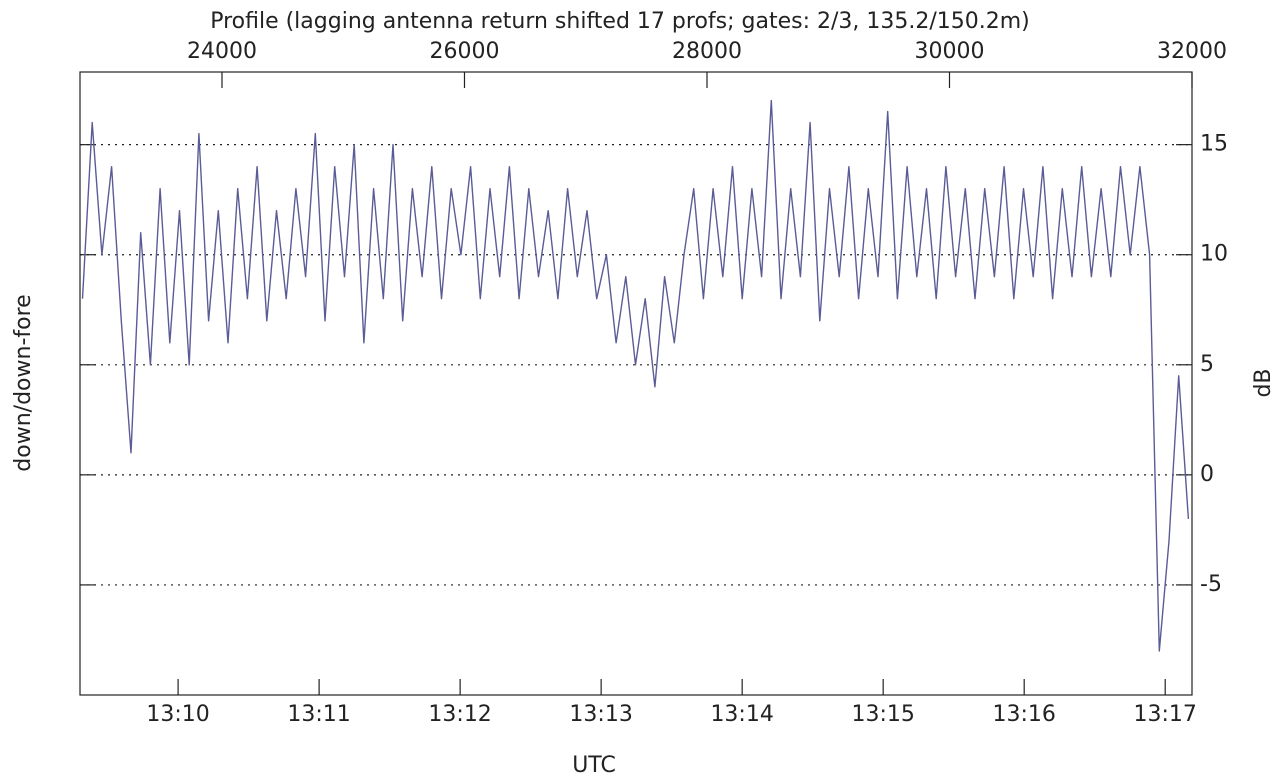  Describe the element at coordinates (594, 765) in the screenshot. I see `x-axis-label: UTC` at that location.